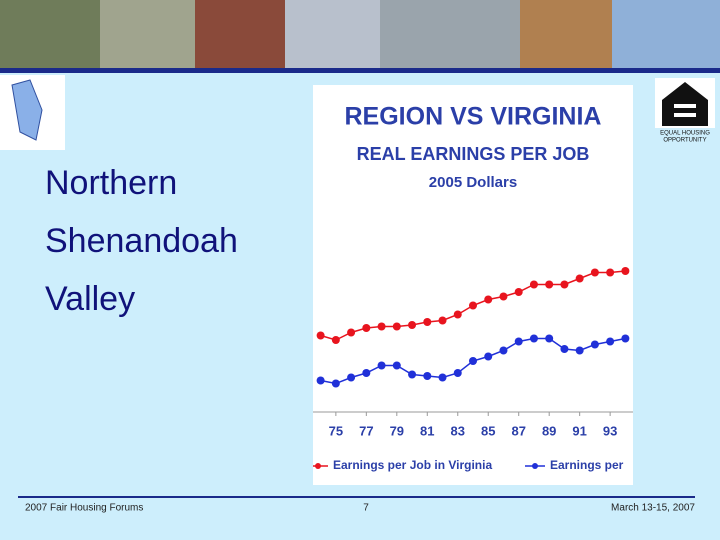  Describe the element at coordinates (685, 134) in the screenshot. I see `logo-text: EQUAL HOUSING` at that location.